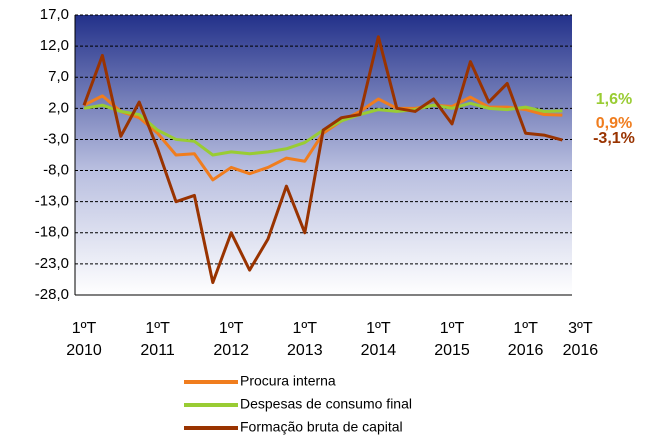 This screenshot has width=652, height=438. What do you see at coordinates (56, 170) in the screenshot?
I see `y-tick-label: -8,0` at bounding box center [56, 170].